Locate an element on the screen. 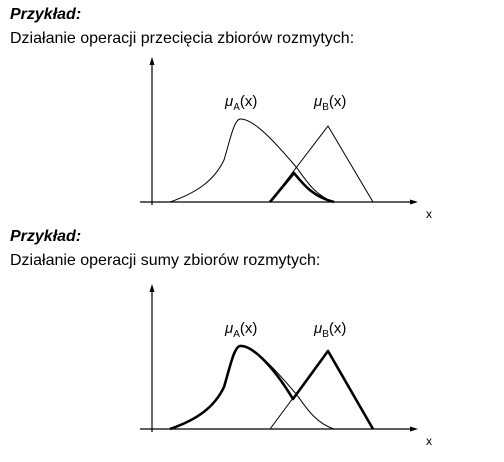  example-1-heading: Przykład: is located at coordinates (46, 14).